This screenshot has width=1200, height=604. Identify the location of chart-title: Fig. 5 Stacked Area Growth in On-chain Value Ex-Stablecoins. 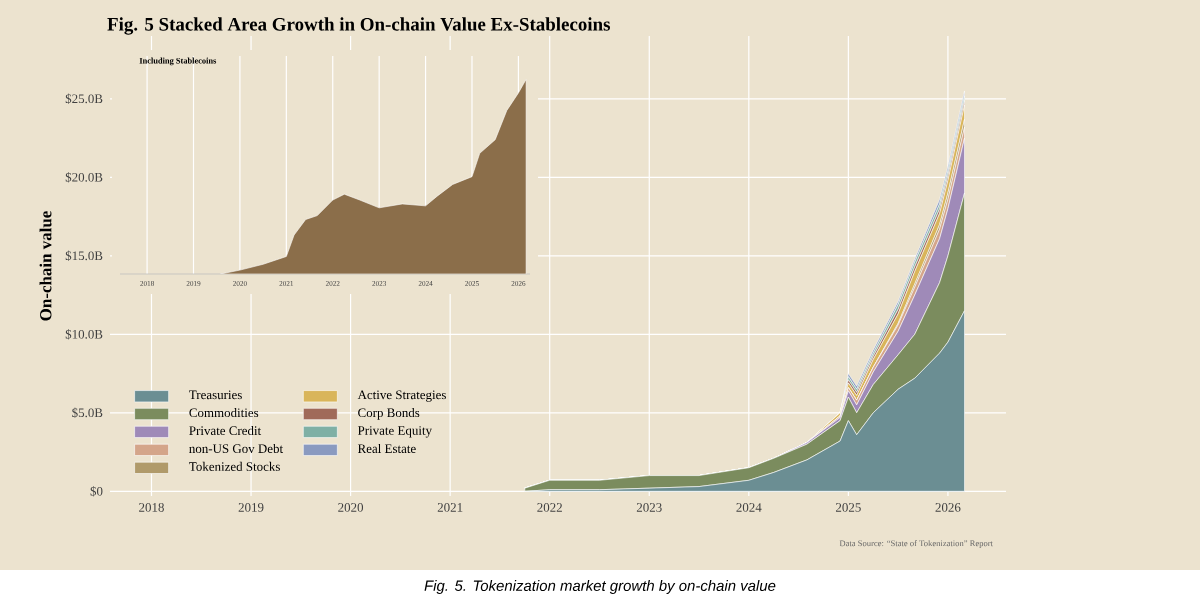
(359, 26).